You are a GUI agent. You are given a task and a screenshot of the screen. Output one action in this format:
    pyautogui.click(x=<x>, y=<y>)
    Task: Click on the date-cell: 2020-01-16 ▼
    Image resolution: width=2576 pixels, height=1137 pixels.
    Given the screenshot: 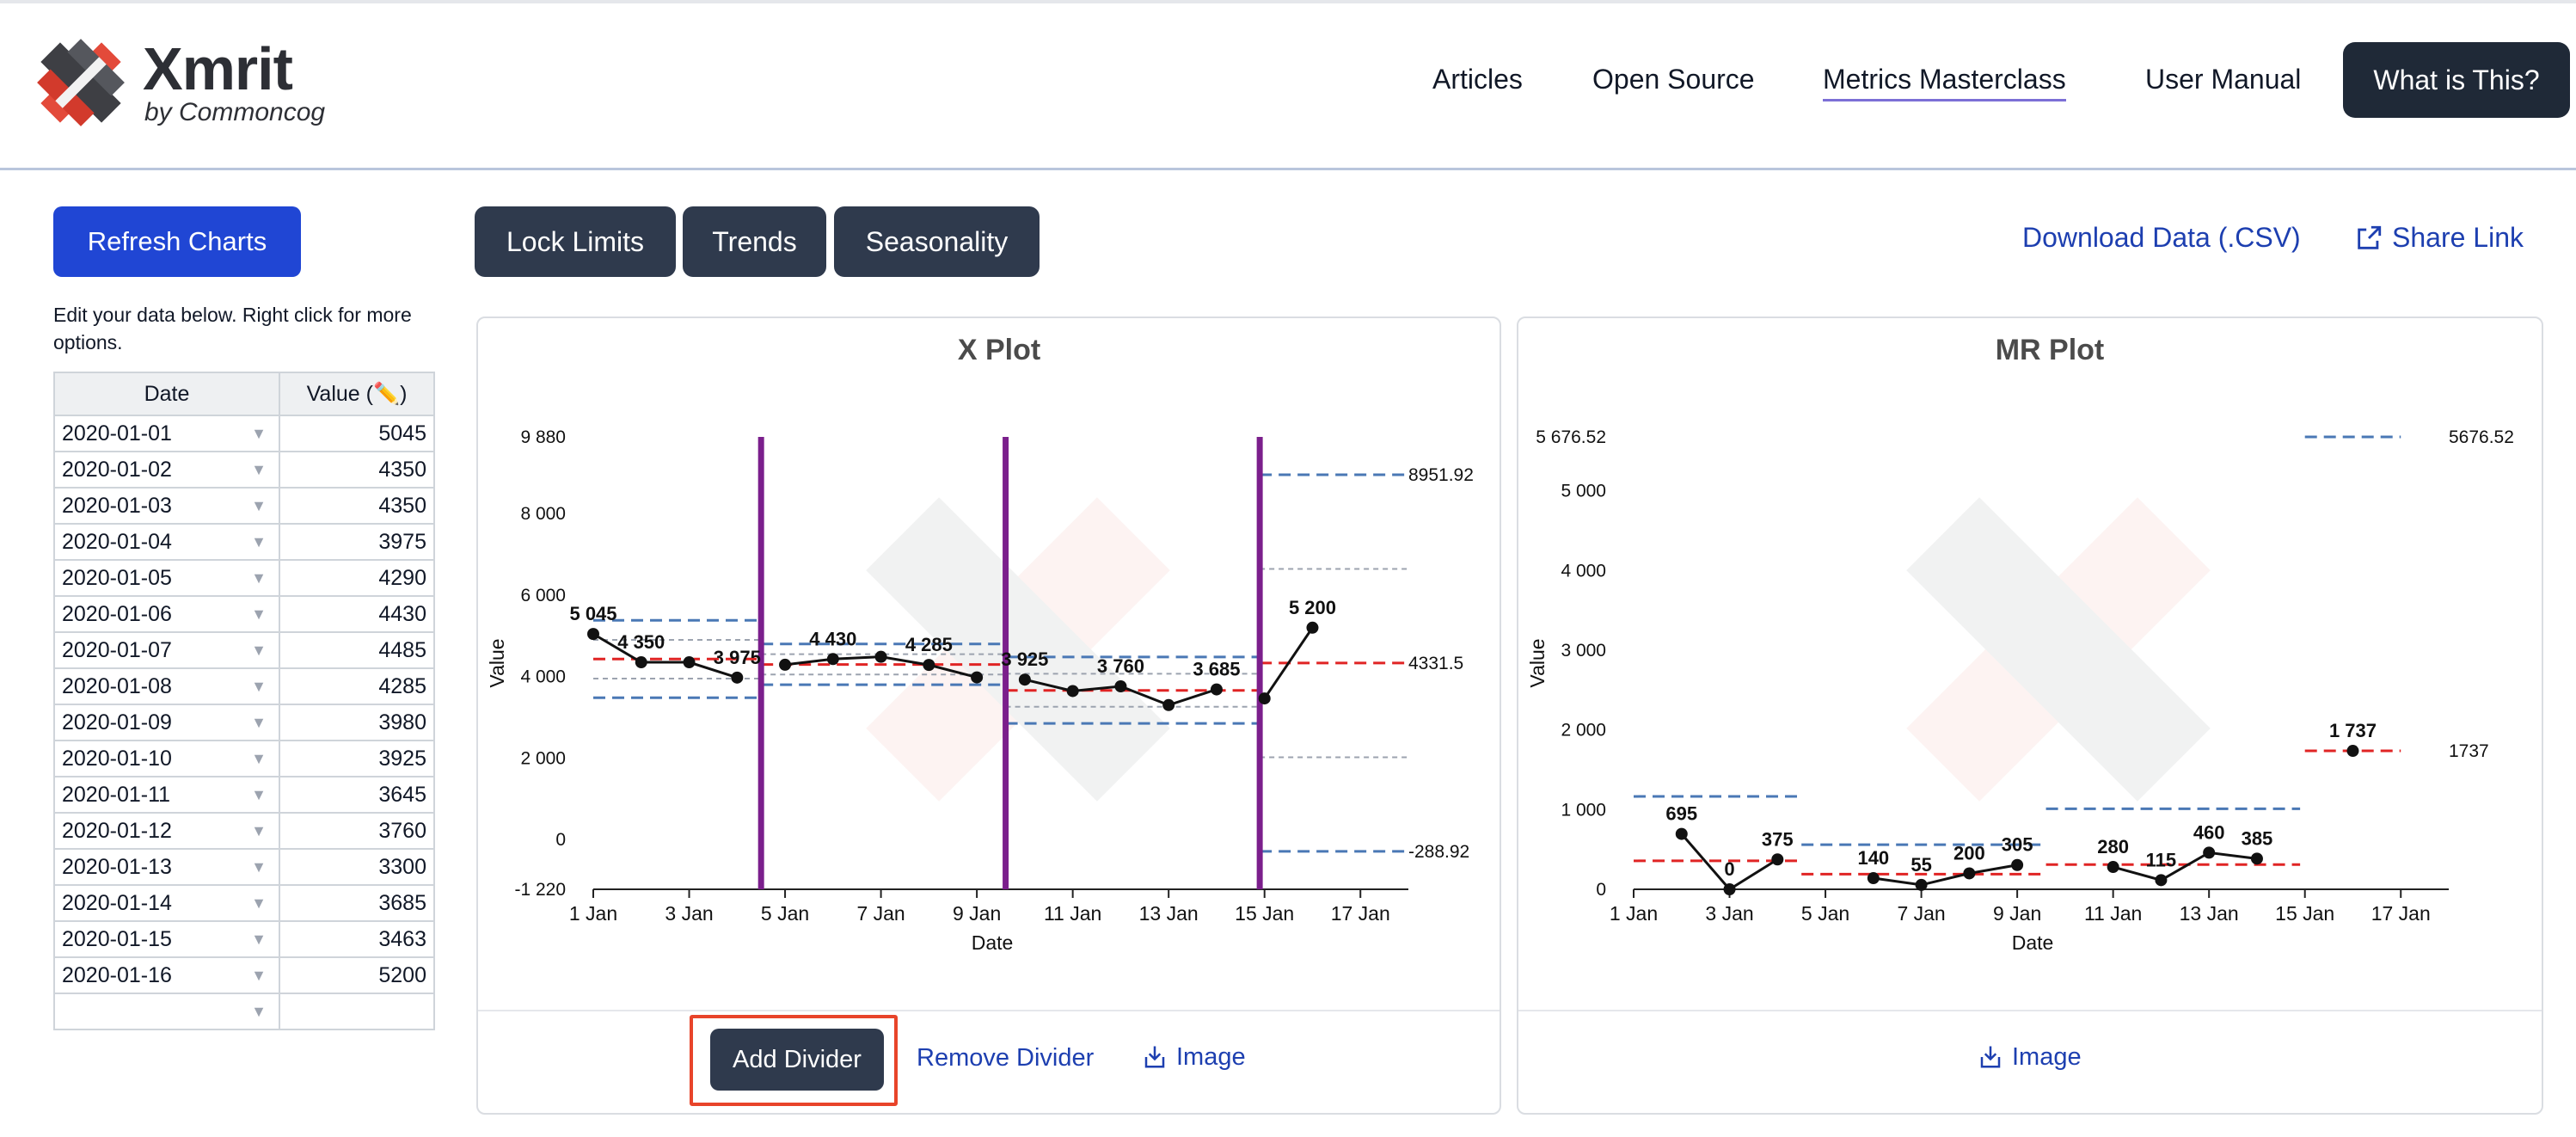 What is the action you would take?
    pyautogui.click(x=166, y=975)
    